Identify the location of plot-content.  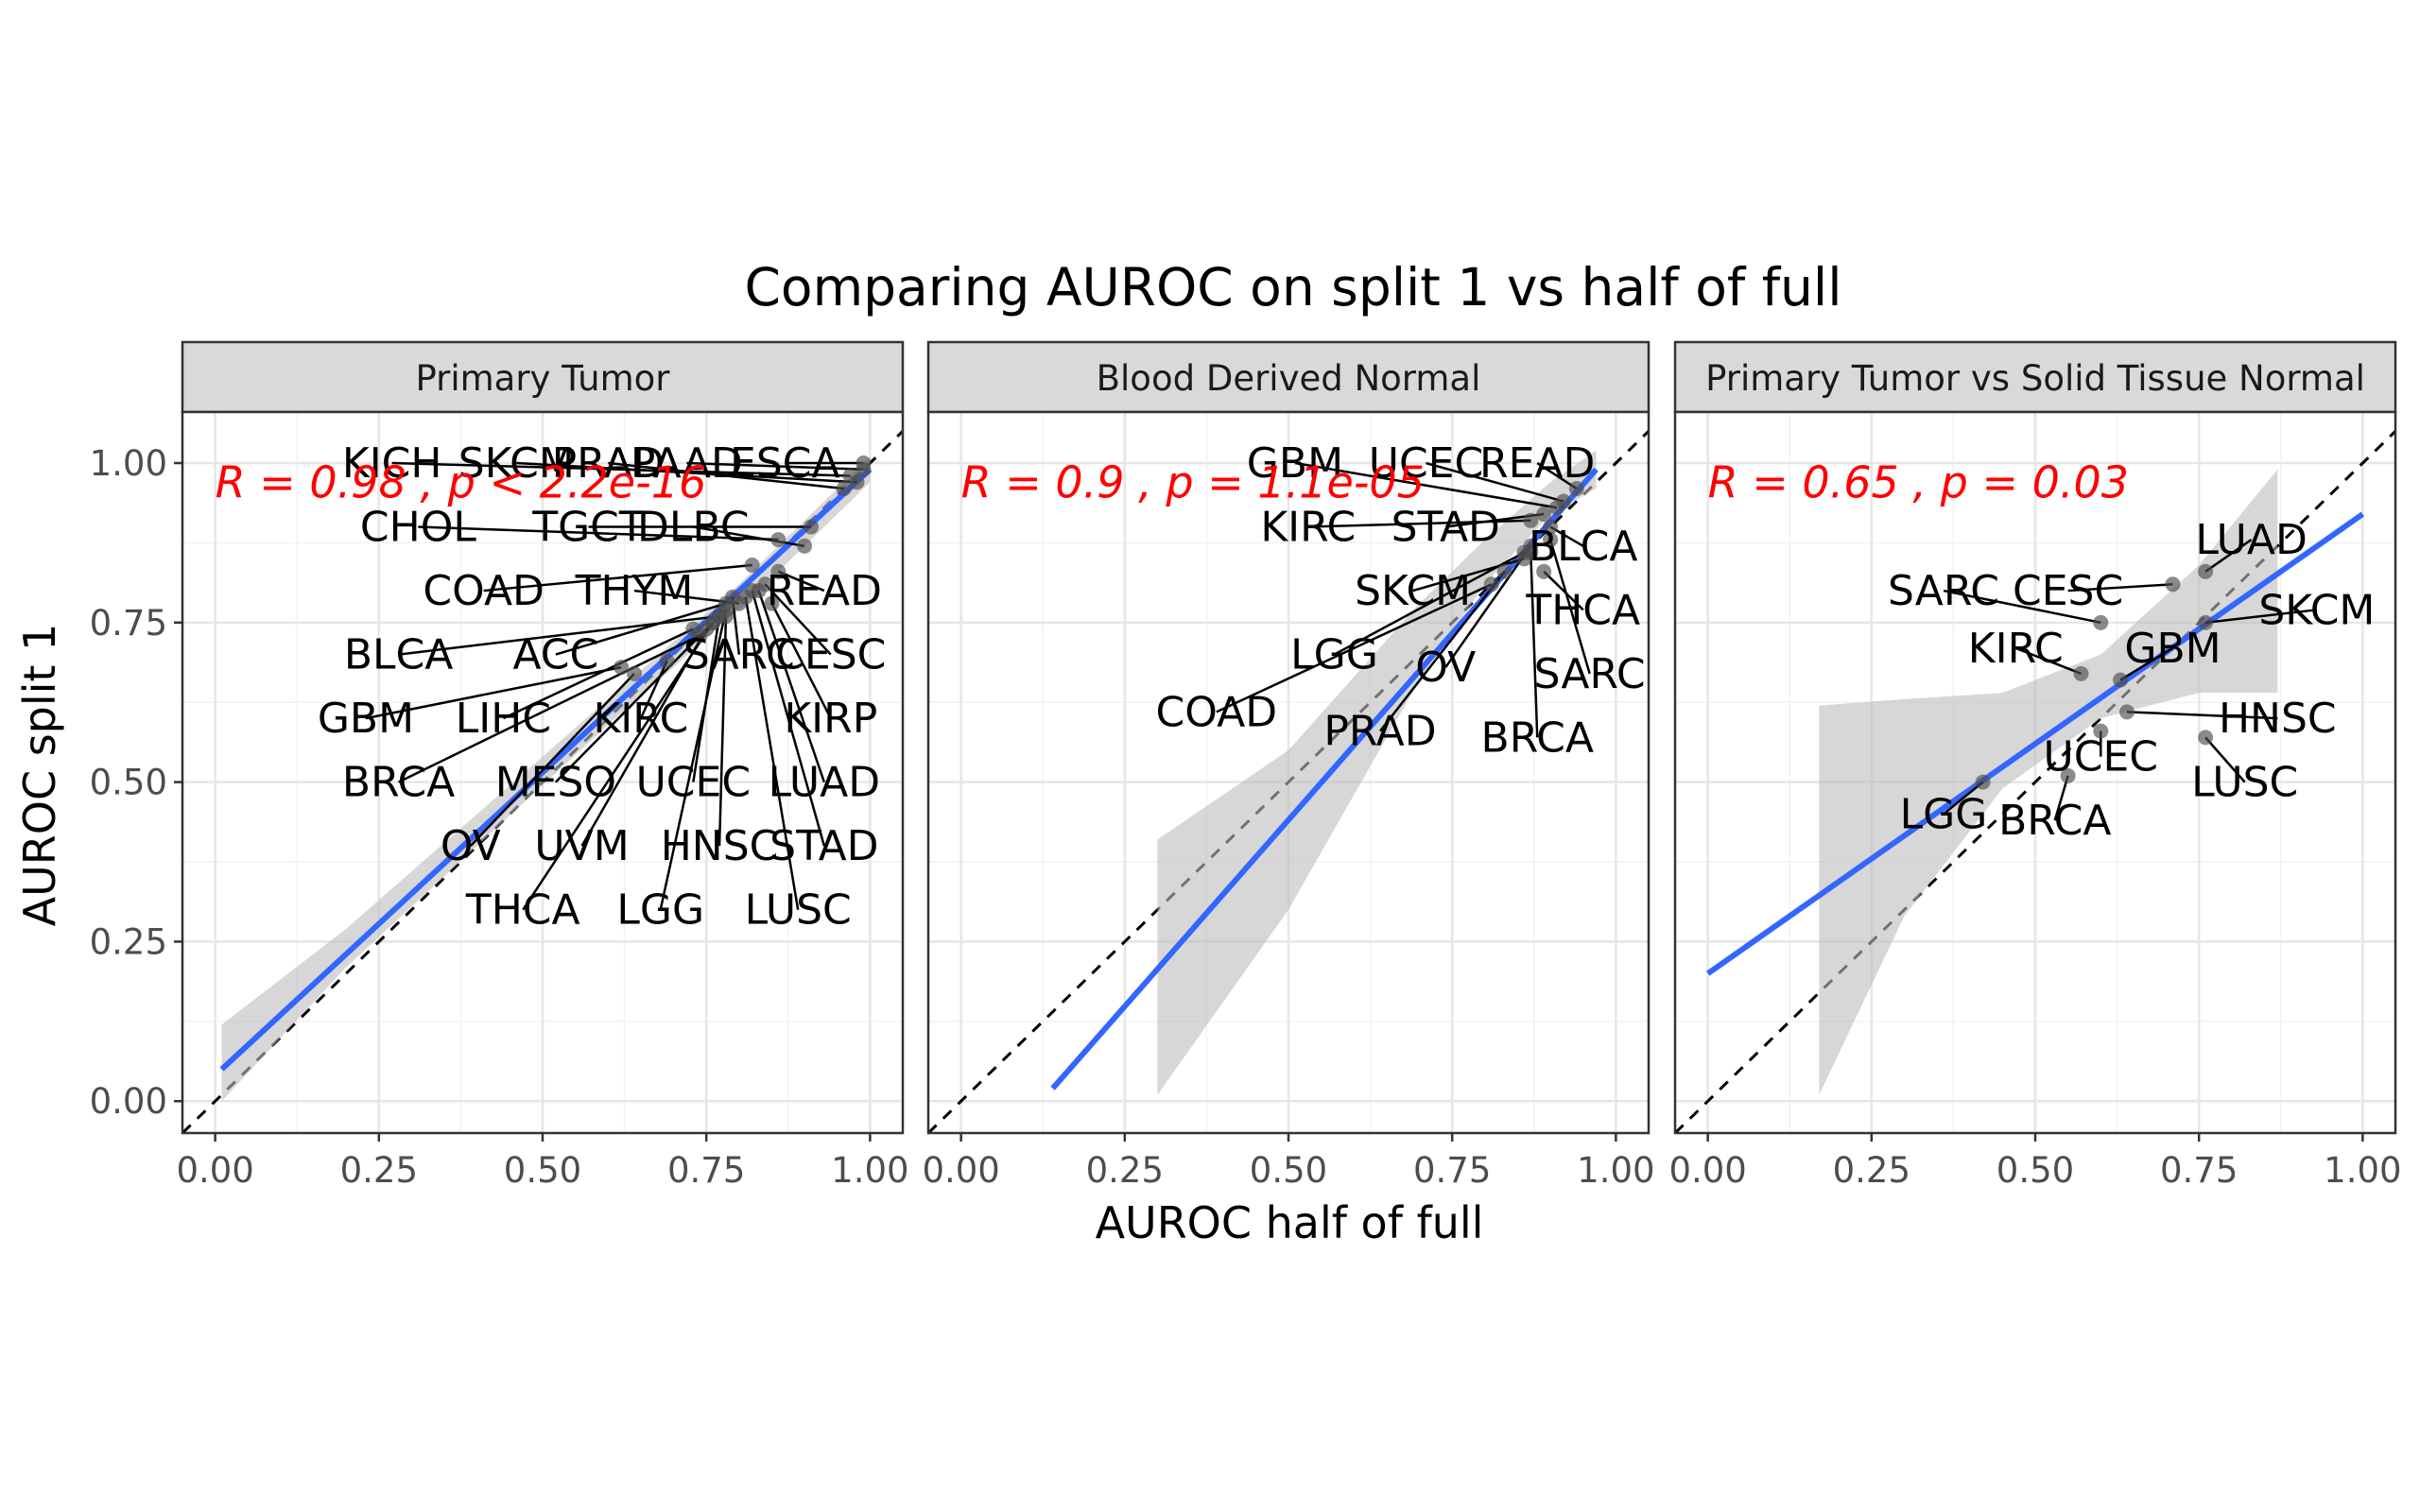
(2035, 781).